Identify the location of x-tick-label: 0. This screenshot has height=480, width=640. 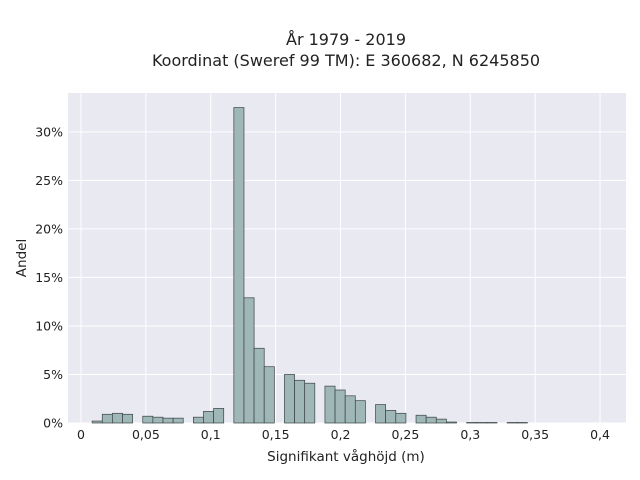
(81, 434).